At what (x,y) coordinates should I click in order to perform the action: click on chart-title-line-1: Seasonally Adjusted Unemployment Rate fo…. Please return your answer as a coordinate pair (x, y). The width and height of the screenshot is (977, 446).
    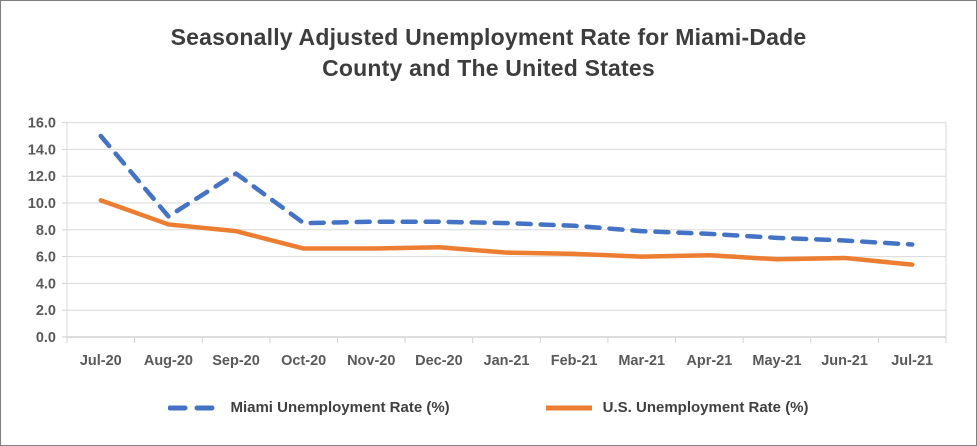
    Looking at the image, I should click on (488, 37).